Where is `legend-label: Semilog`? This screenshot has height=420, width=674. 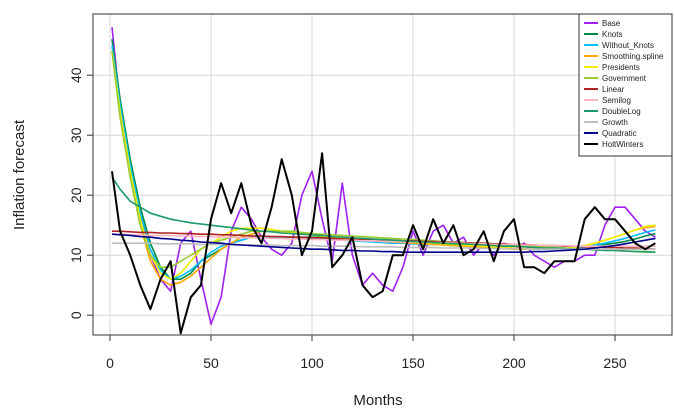 legend-label: Semilog is located at coordinates (616, 100).